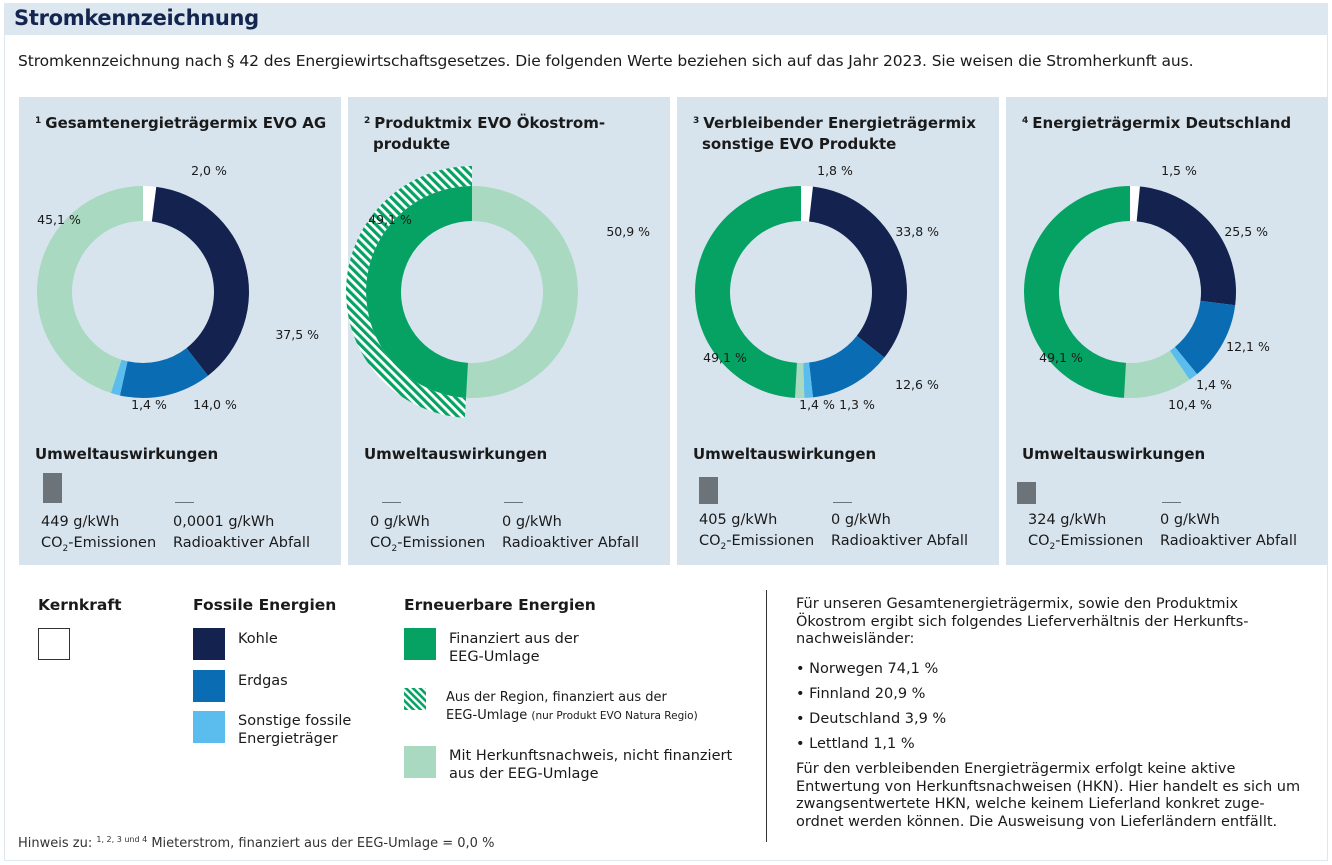 The height and width of the screenshot is (865, 1332). I want to click on co2-value: 324 g/kWh, so click(1067, 520).